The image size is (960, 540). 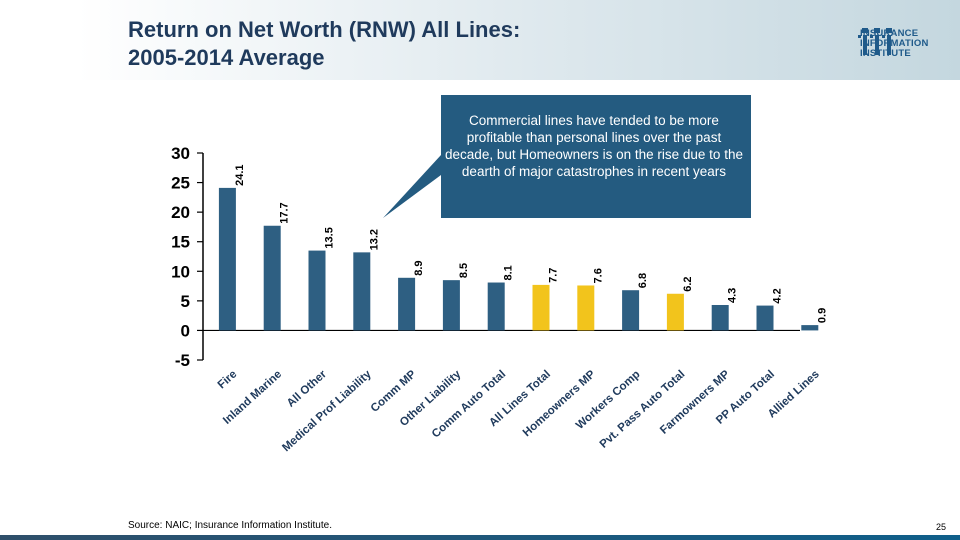 I want to click on logo-line-1: INSURANCE, so click(x=889, y=33).